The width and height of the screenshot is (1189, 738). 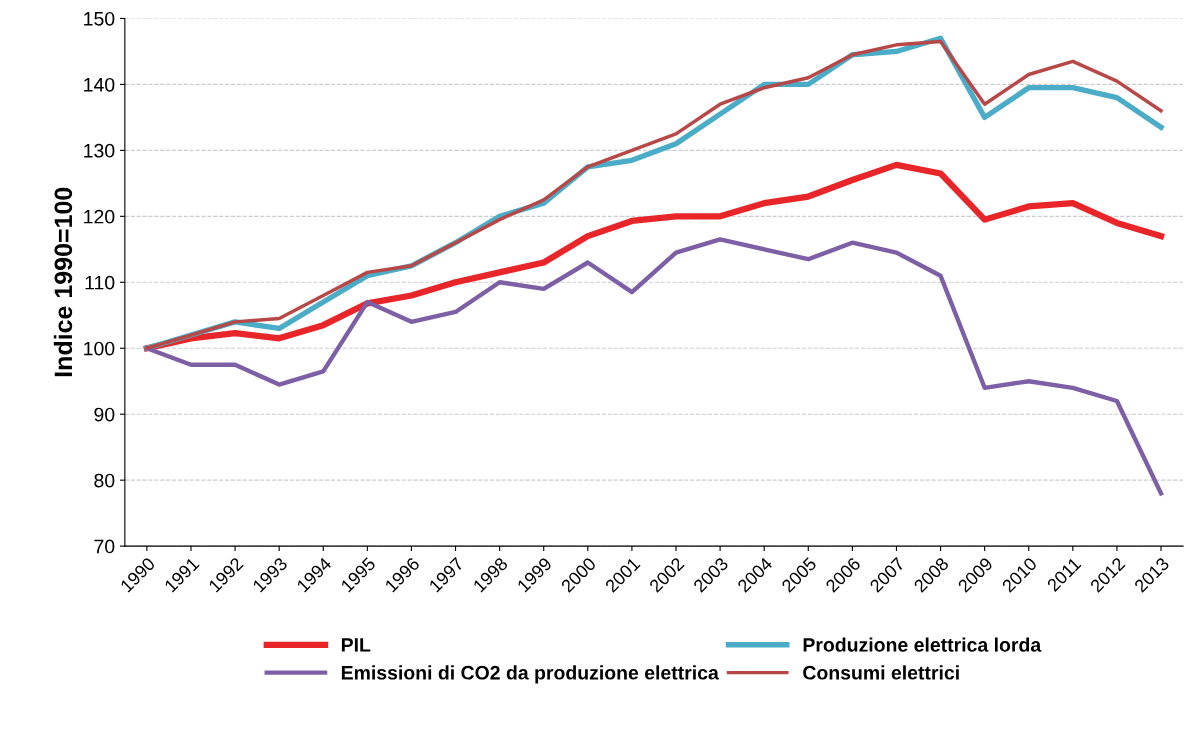 What do you see at coordinates (99, 348) in the screenshot?
I see `y-tick-label: 100` at bounding box center [99, 348].